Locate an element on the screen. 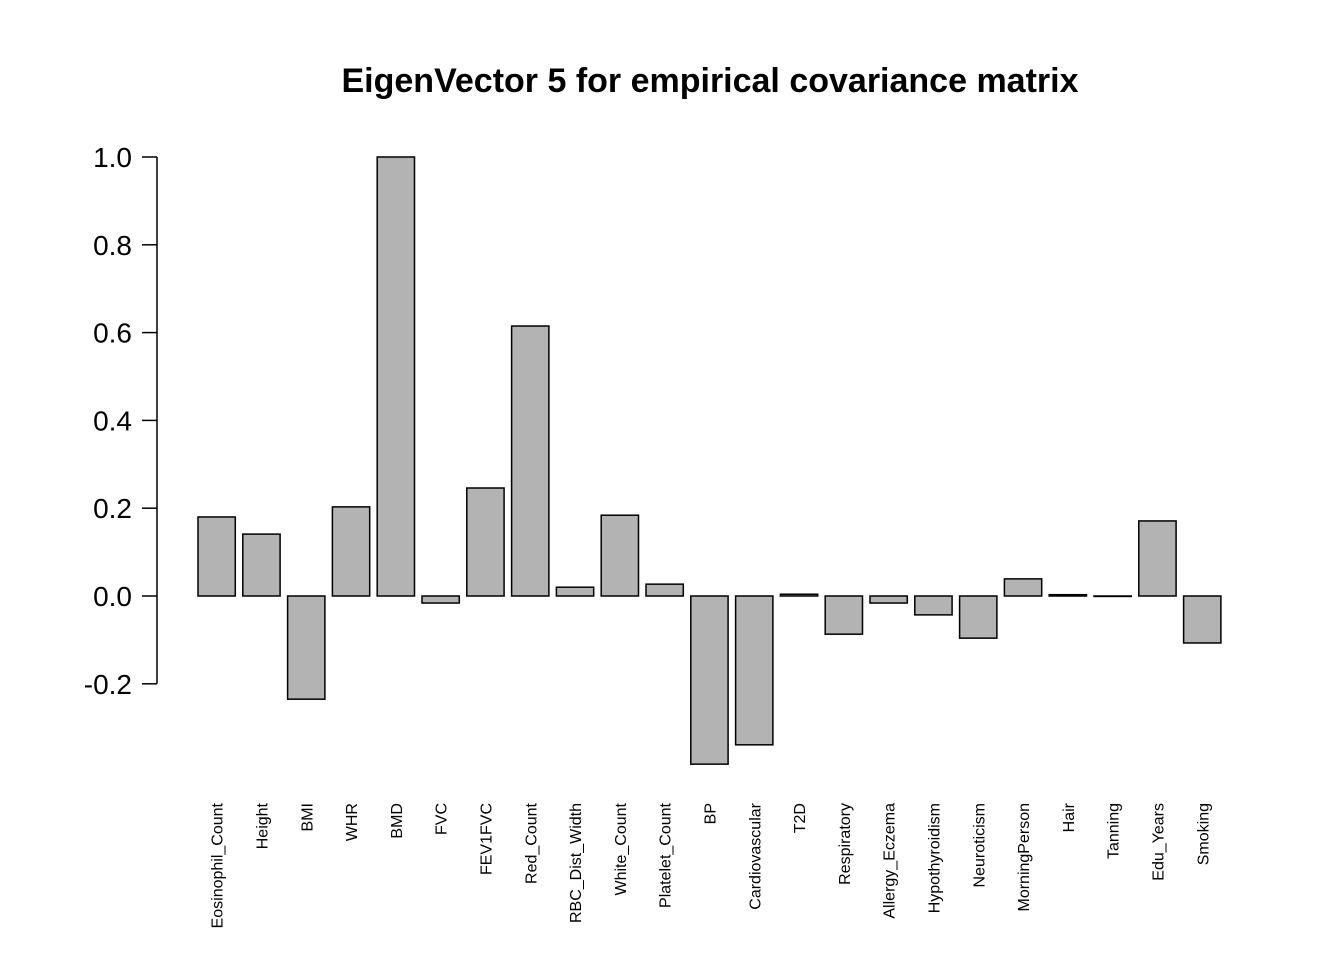  y-tick-label: 0.6 is located at coordinates (112, 333).